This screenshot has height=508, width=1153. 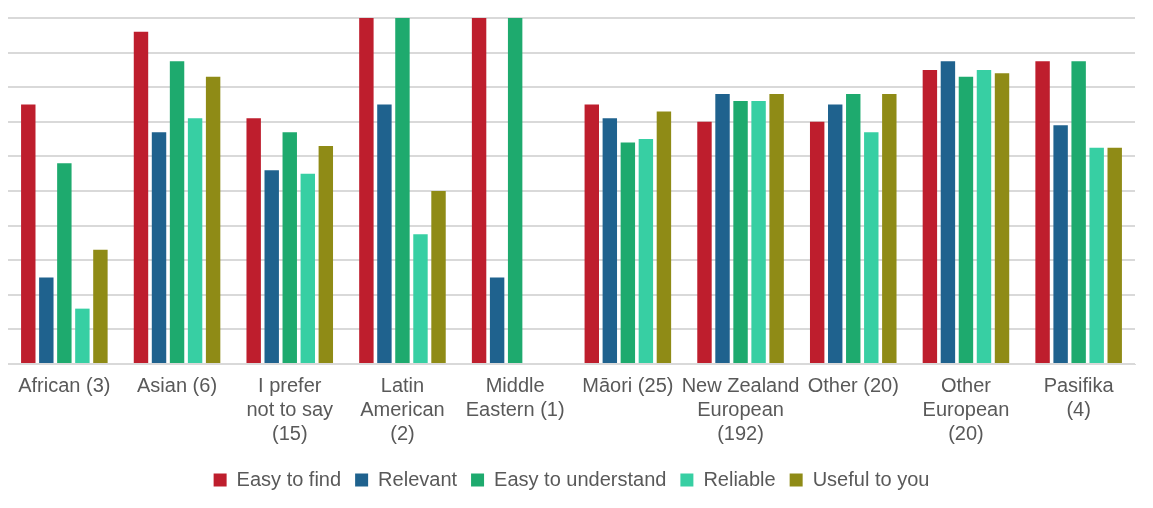 What do you see at coordinates (418, 478) in the screenshot?
I see `legend-label: Relevant` at bounding box center [418, 478].